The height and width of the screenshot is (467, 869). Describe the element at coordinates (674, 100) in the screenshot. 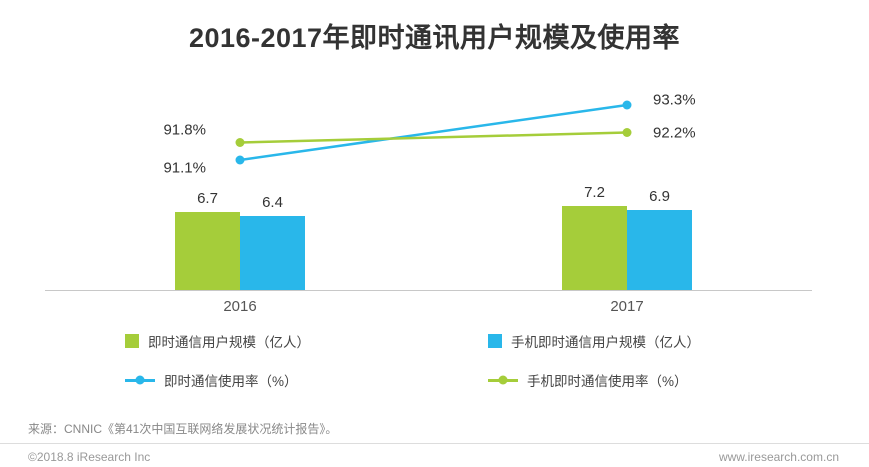

I see `line-value-label: 93.3%` at that location.